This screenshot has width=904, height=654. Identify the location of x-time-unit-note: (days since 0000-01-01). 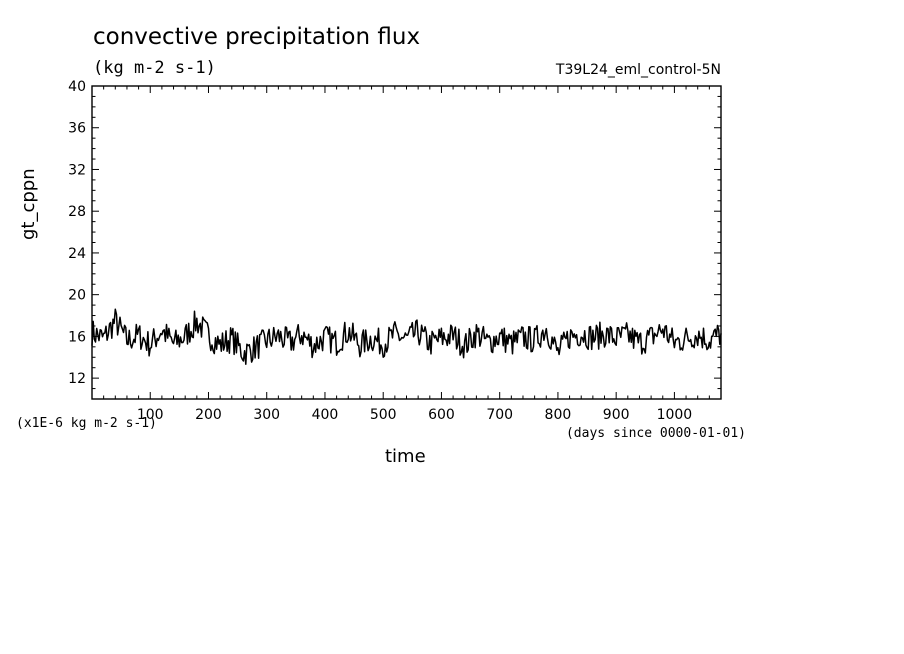
(655, 433).